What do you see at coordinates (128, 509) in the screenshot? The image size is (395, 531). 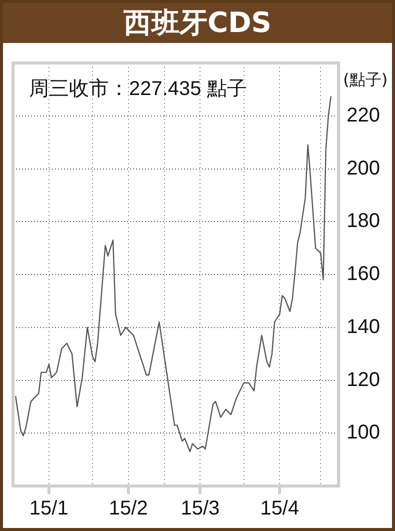 I see `x-tick-label: 15/2` at bounding box center [128, 509].